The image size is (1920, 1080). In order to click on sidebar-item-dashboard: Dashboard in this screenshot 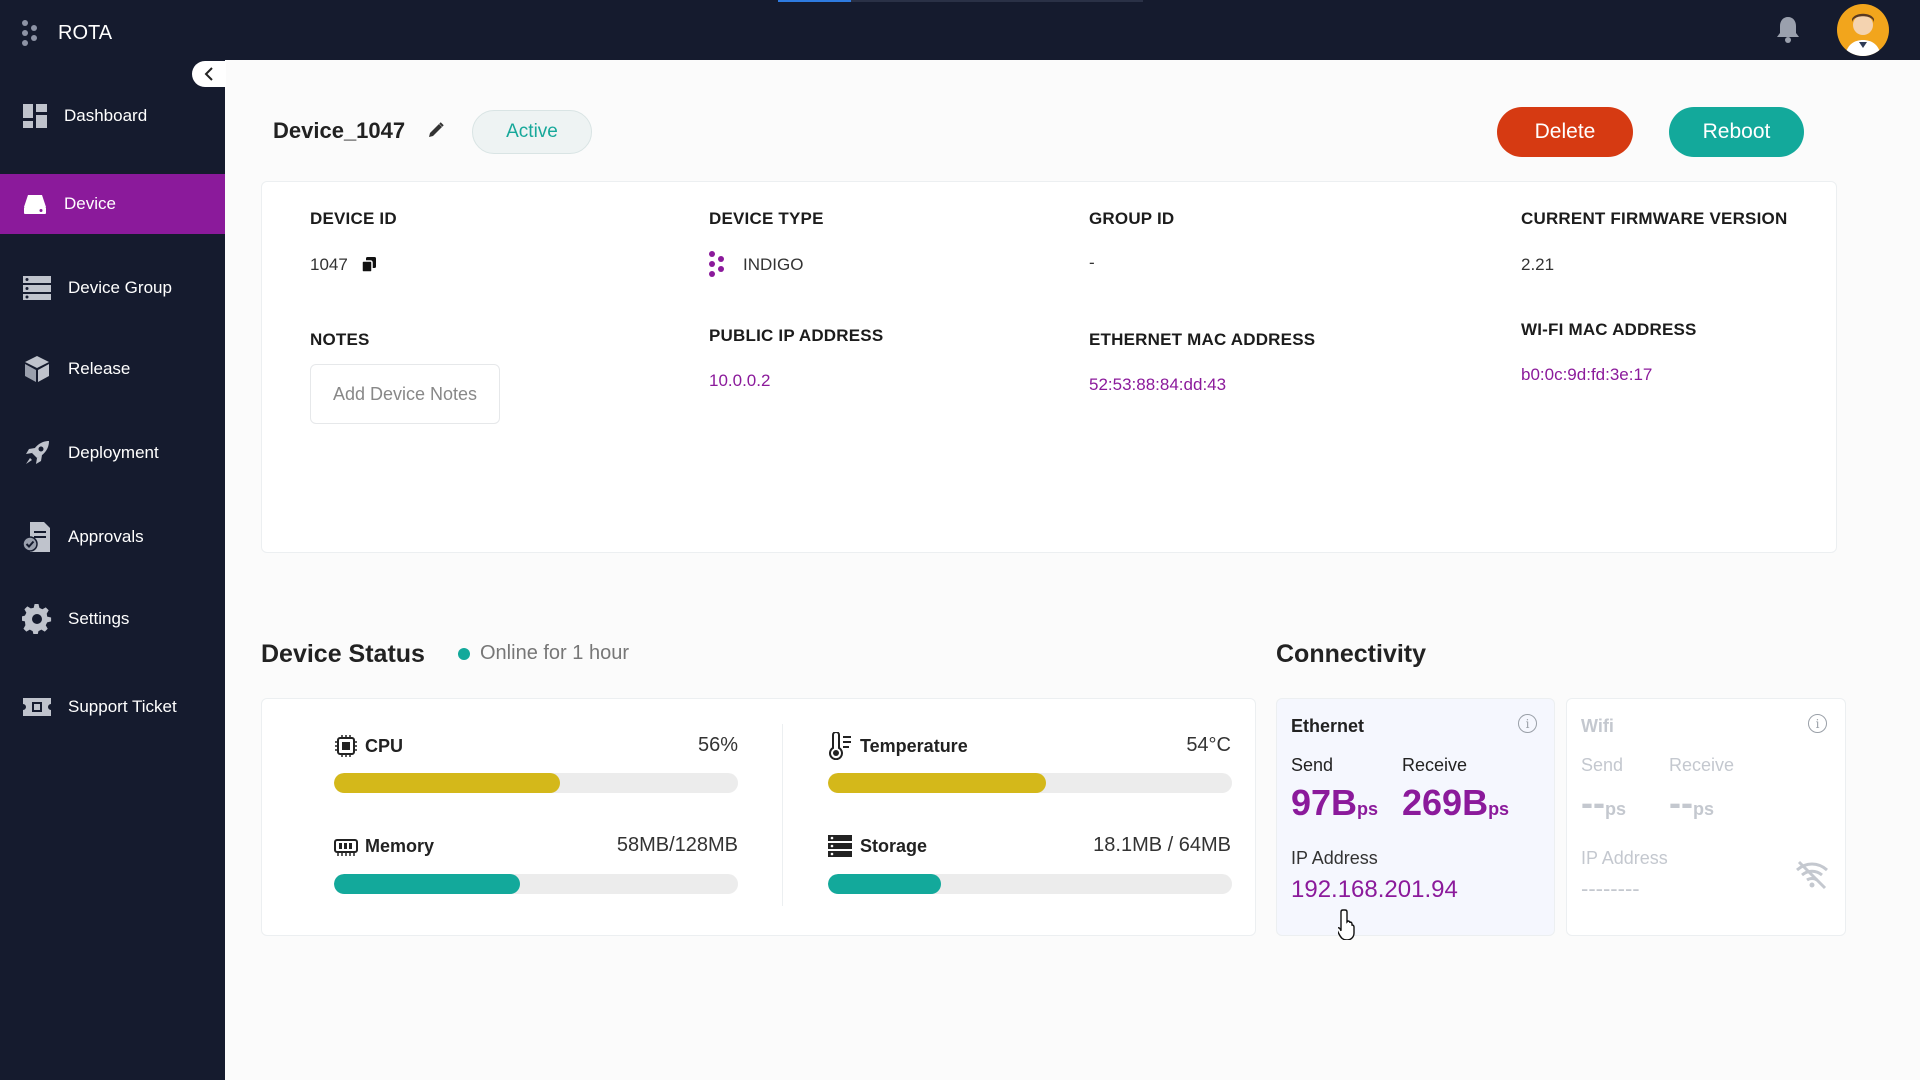, I will do `click(112, 116)`.